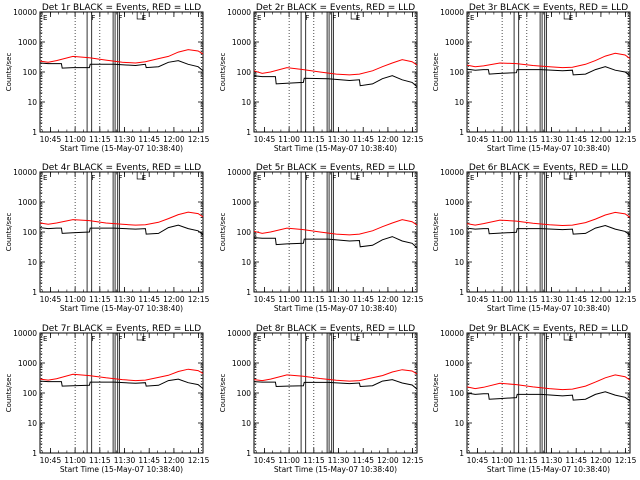  Describe the element at coordinates (339, 460) in the screenshot. I see `x-tick-label: 11:30` at that location.